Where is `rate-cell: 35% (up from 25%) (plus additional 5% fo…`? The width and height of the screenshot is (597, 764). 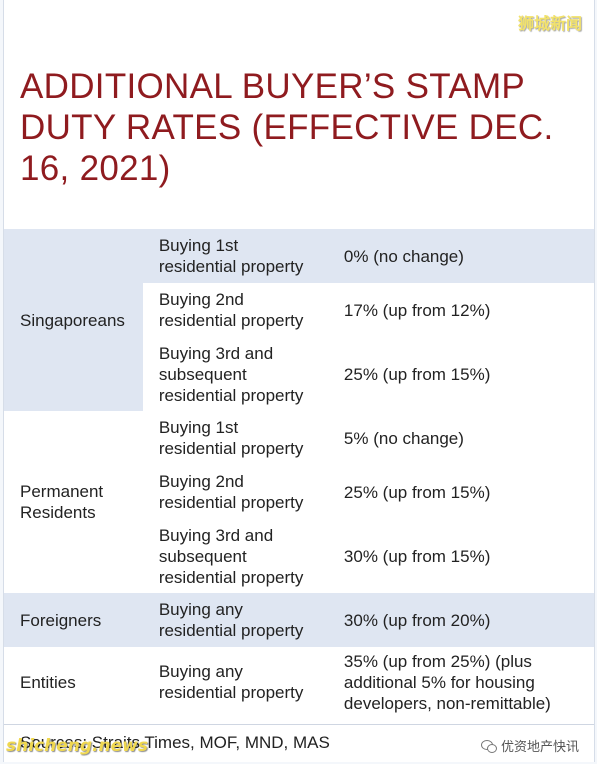
rate-cell: 35% (up from 25%) (plus additional 5% fo… is located at coordinates (460, 682).